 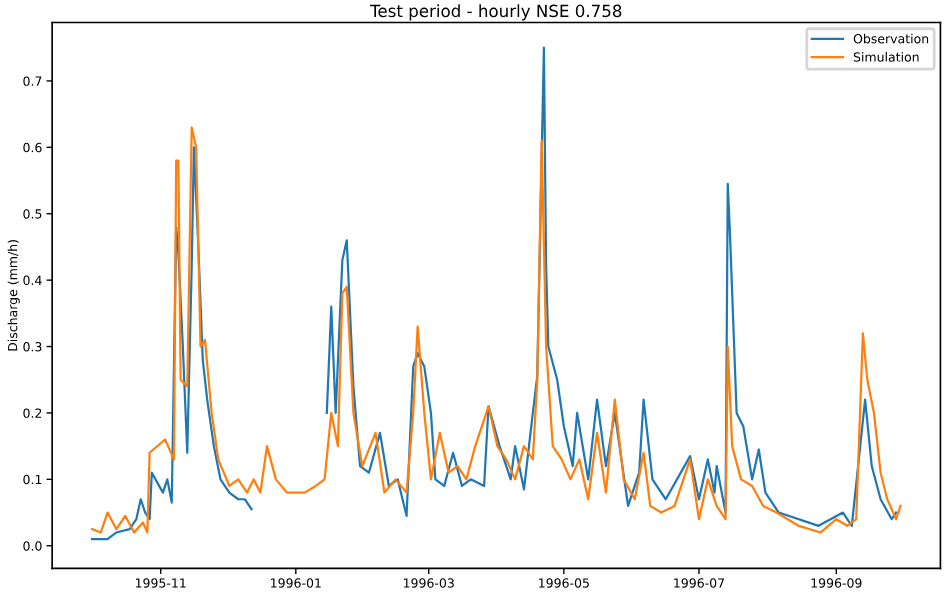 What do you see at coordinates (496, 12) in the screenshot?
I see `chart-title: Test period - hourly NSE 0.758` at bounding box center [496, 12].